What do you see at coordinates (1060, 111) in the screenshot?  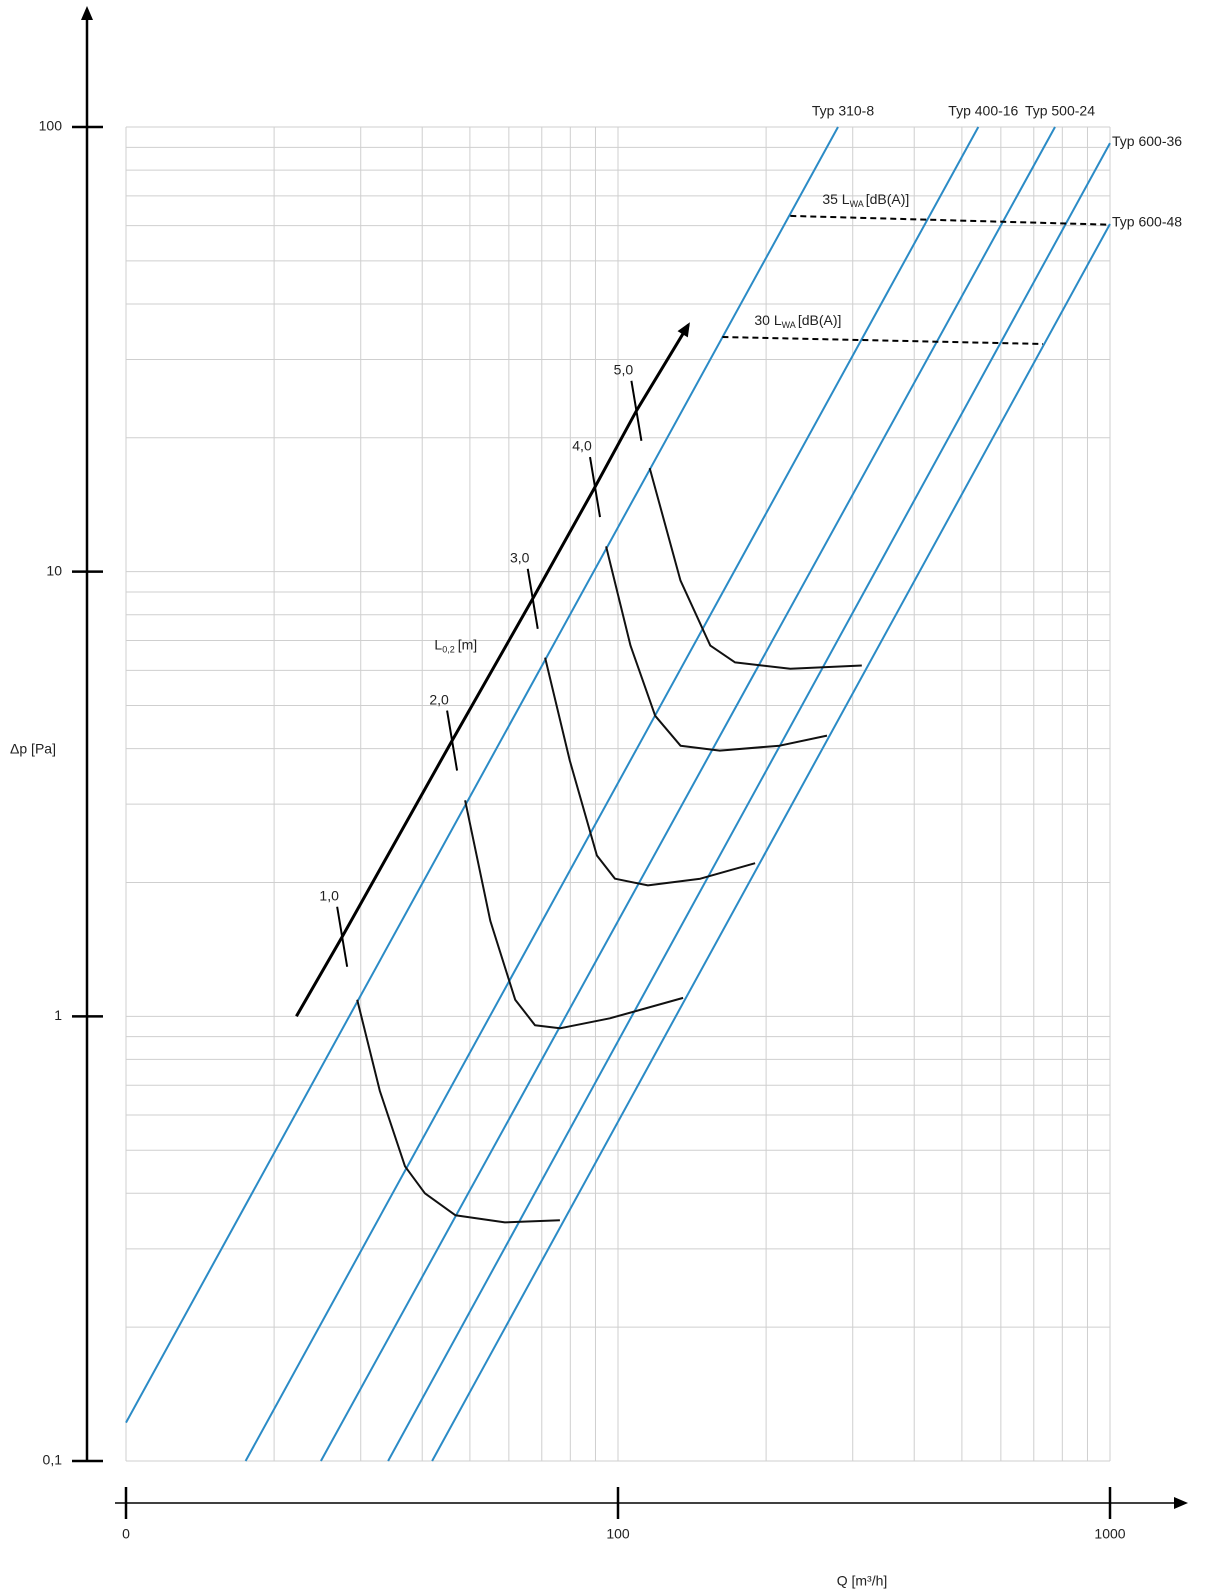 I see `series-label: Typ 500-24` at bounding box center [1060, 111].